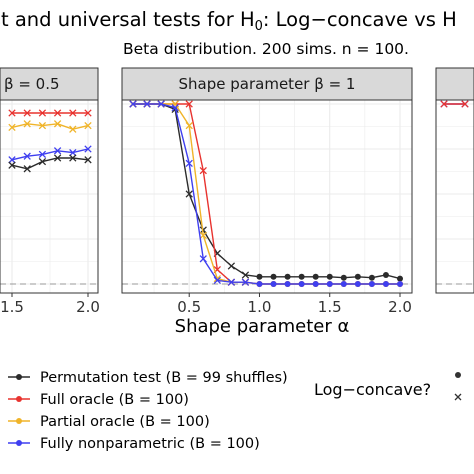 This screenshot has height=474, width=474. I want to click on panel-strip-label: β = 0.5, so click(32, 84).